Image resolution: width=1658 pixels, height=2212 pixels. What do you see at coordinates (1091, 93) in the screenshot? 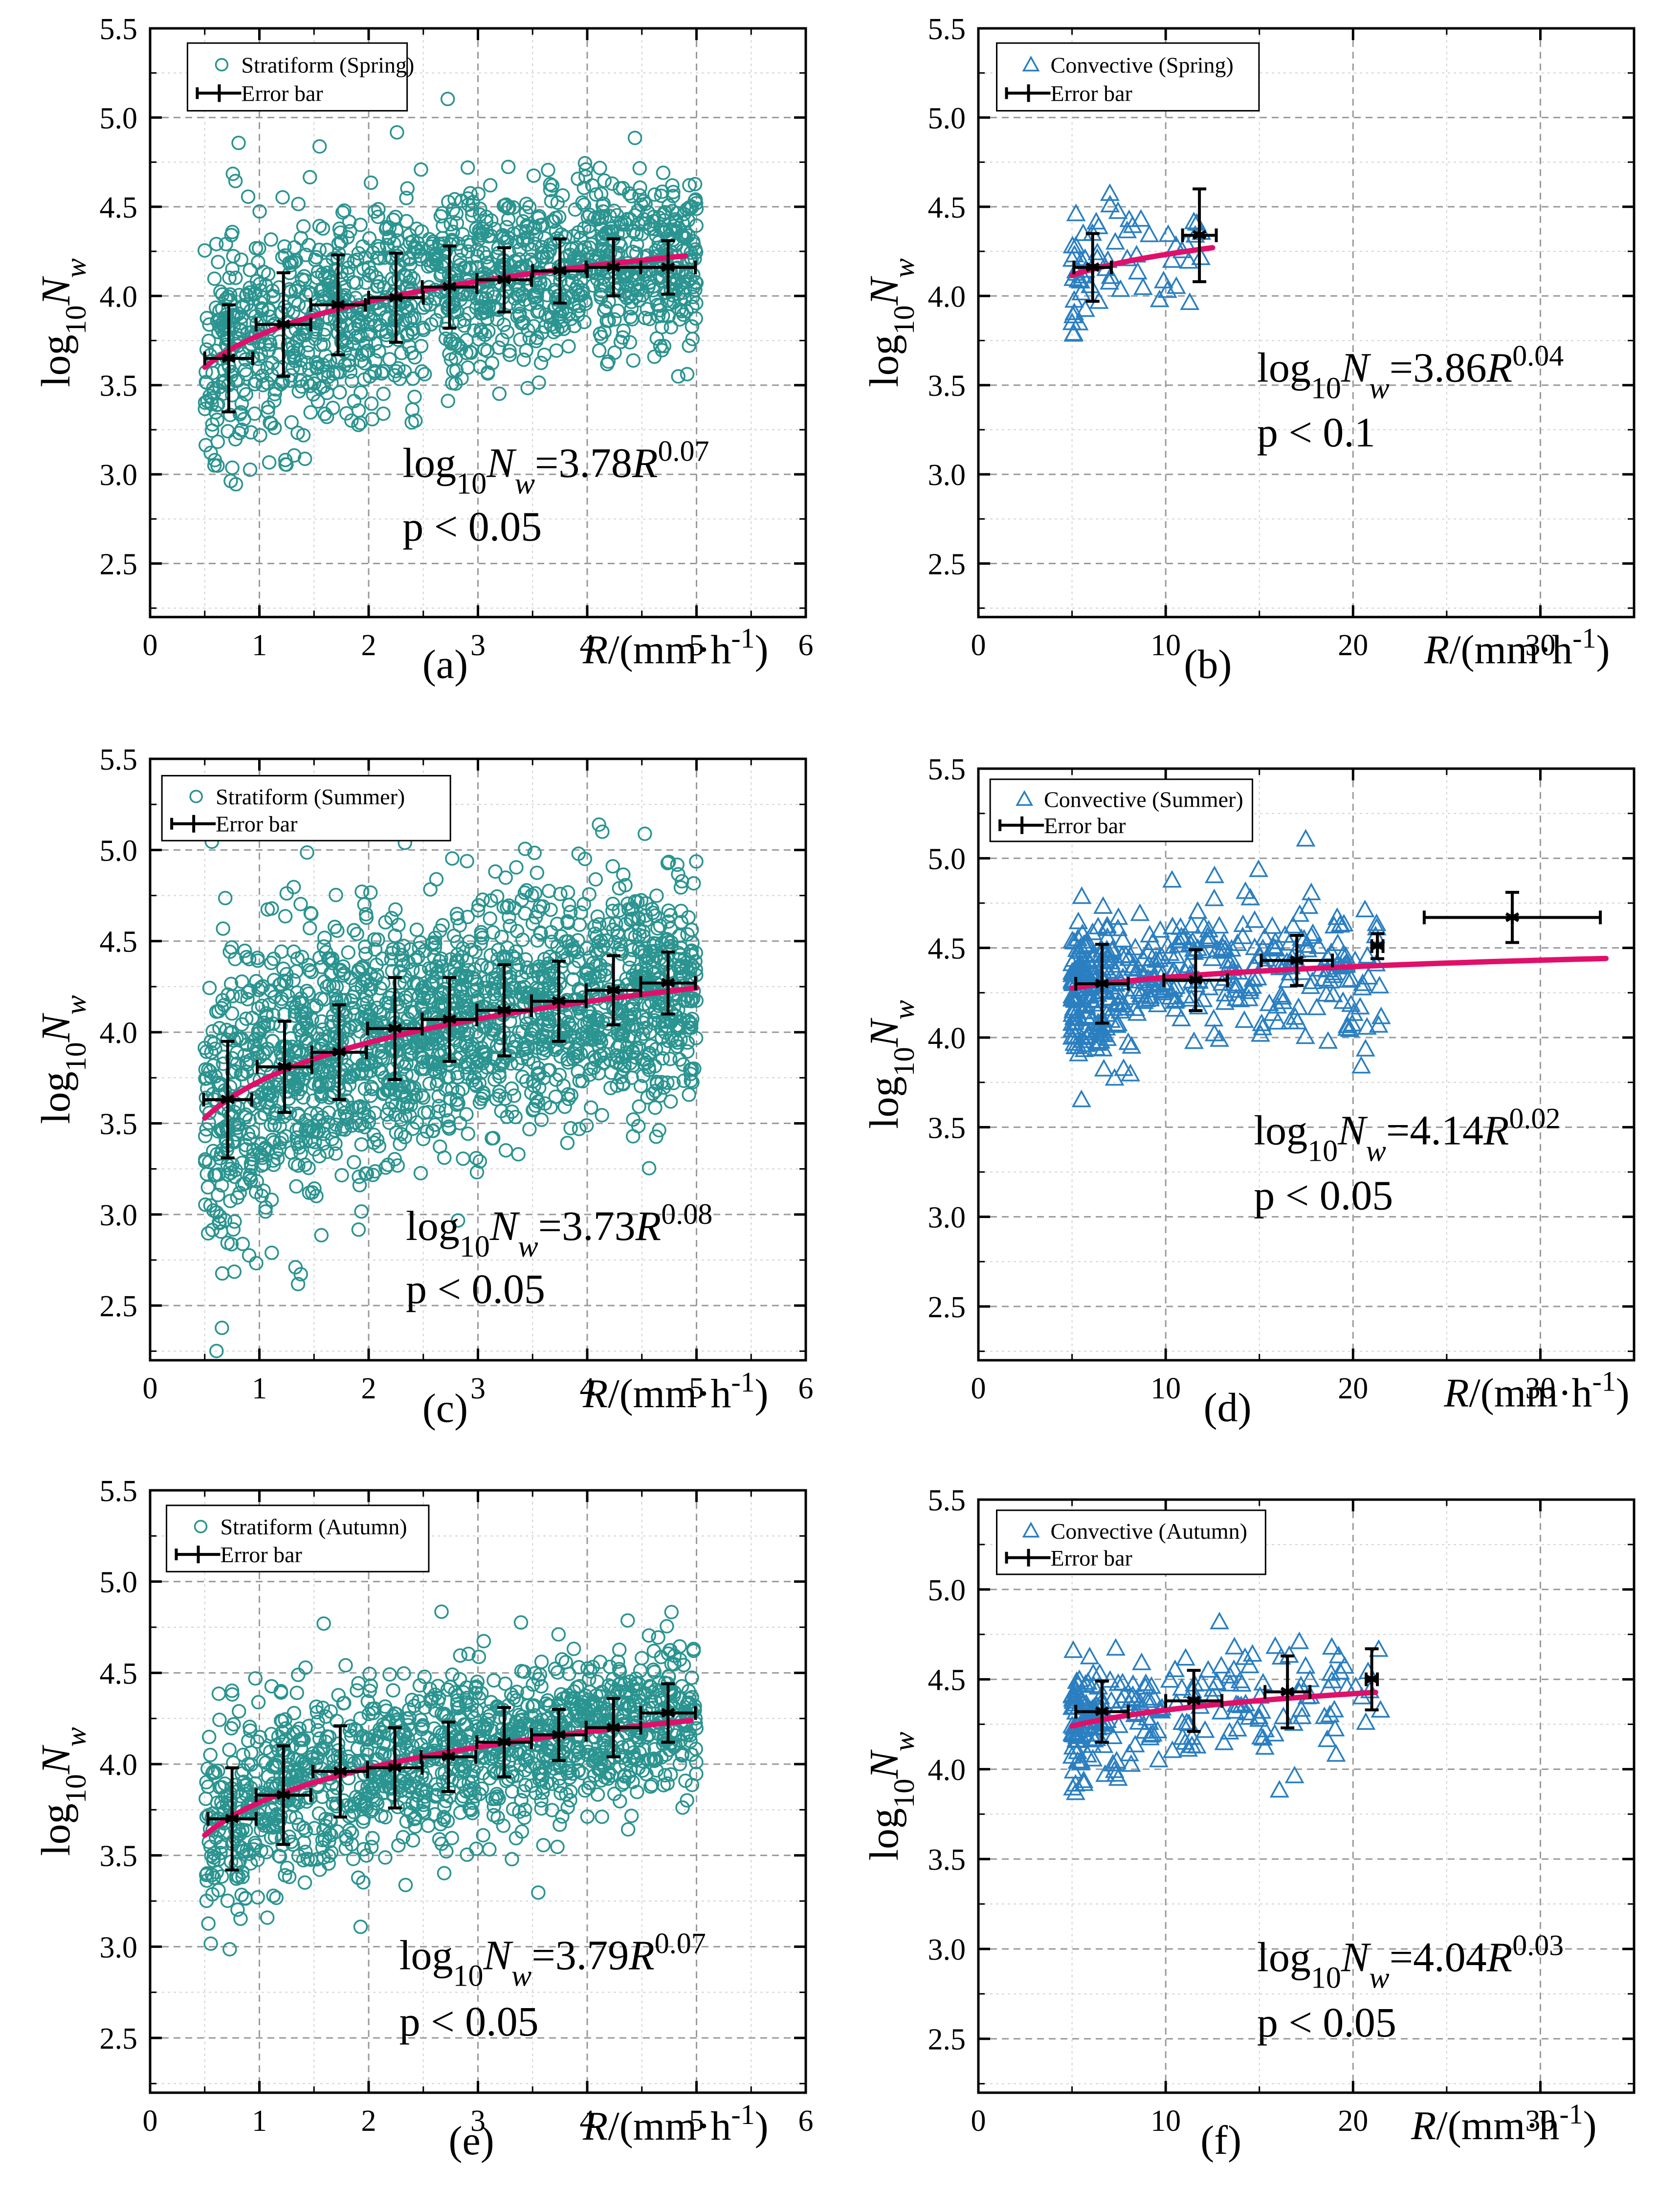
I see `legend-errorbar-label: Error bar` at bounding box center [1091, 93].